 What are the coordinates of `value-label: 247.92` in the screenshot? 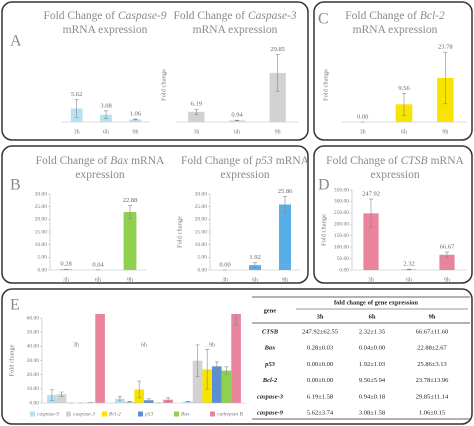 It's located at (371, 194).